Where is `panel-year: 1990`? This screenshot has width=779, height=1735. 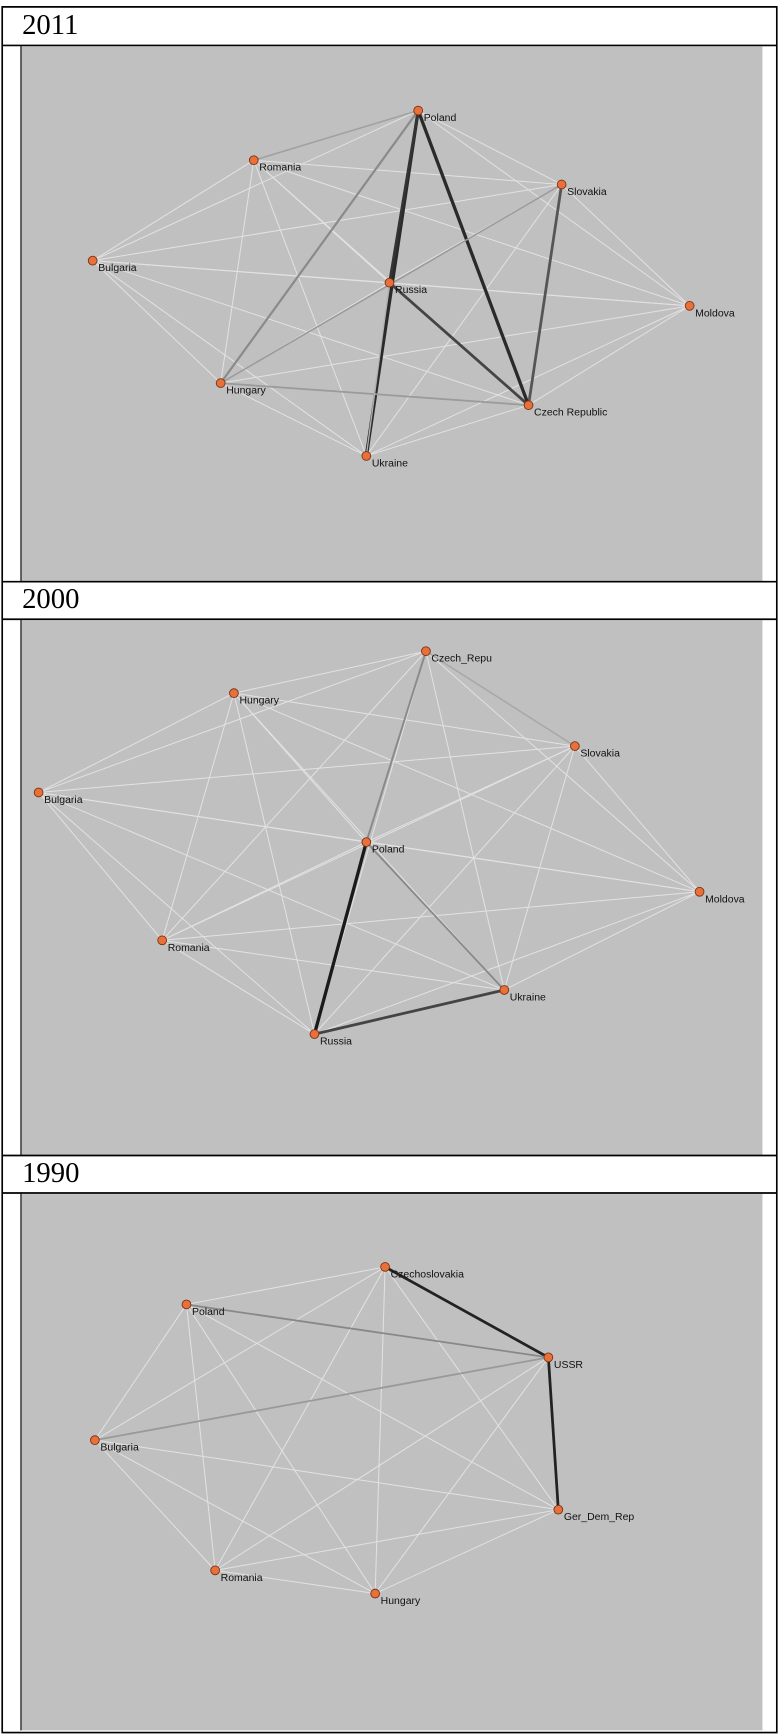
panel-year: 1990 is located at coordinates (50, 1173).